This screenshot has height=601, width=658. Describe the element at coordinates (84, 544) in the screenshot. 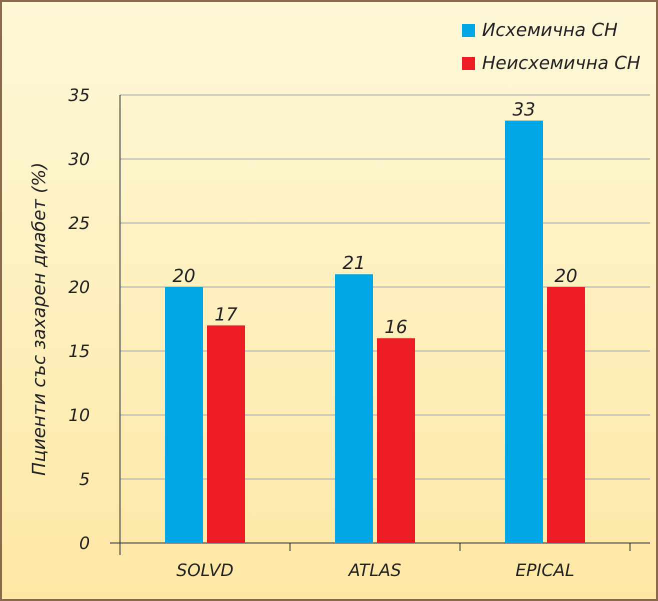

I see `y-tick-label: 0` at that location.